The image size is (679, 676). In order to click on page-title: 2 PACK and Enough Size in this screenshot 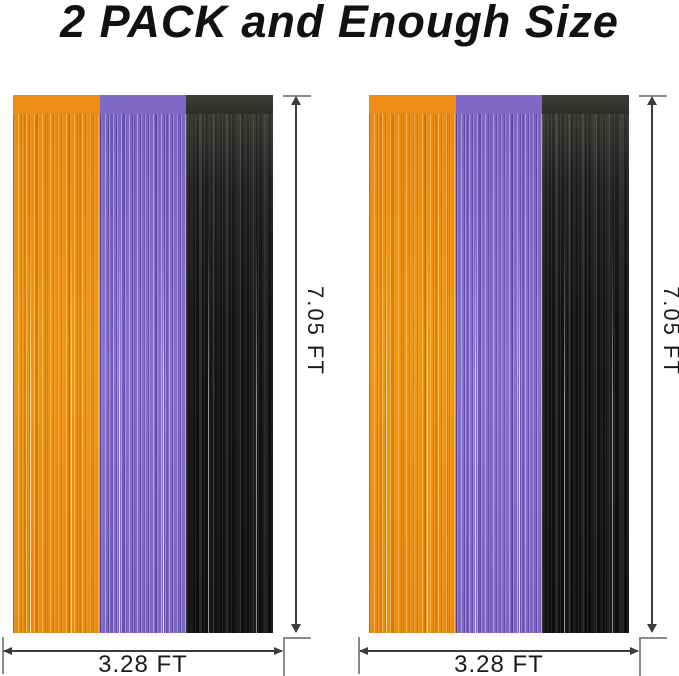, I will do `click(339, 23)`.